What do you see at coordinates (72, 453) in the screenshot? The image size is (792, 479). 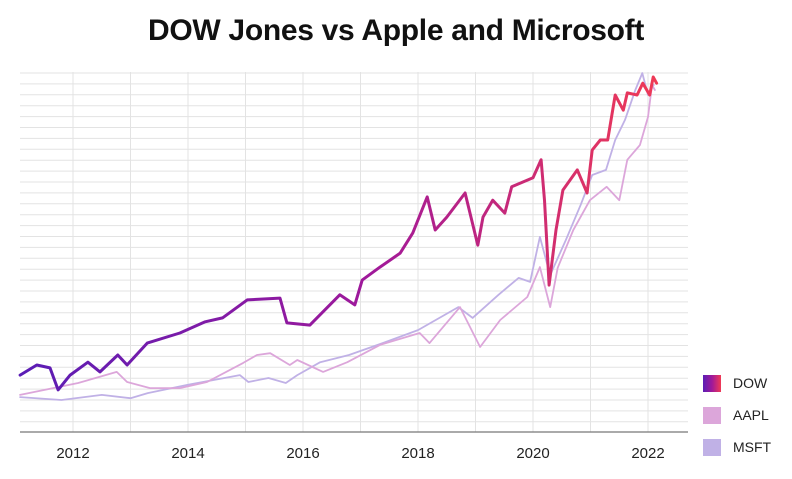 I see `x-tick-label: 2012` at bounding box center [72, 453].